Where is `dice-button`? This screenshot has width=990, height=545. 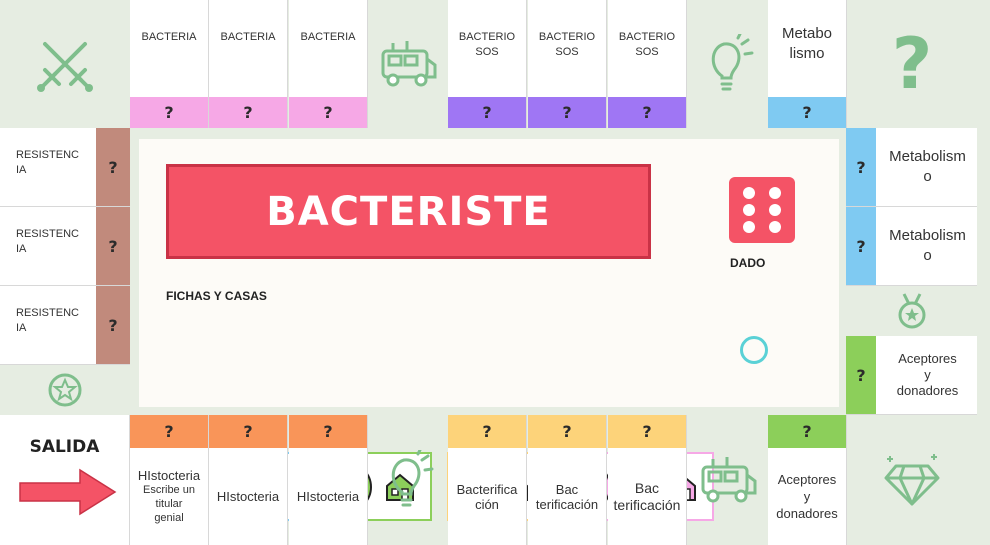 dice-button is located at coordinates (762, 210).